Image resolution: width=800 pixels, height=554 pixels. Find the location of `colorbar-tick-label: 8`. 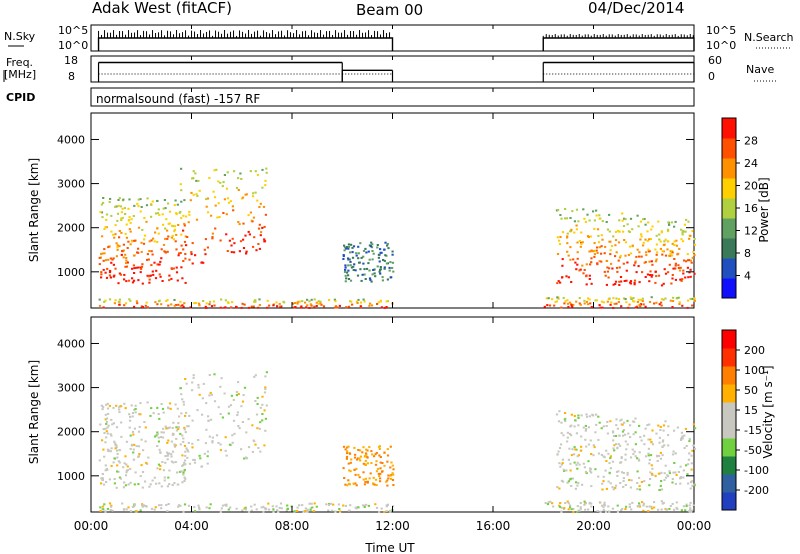

colorbar-tick-label: 8 is located at coordinates (747, 253).